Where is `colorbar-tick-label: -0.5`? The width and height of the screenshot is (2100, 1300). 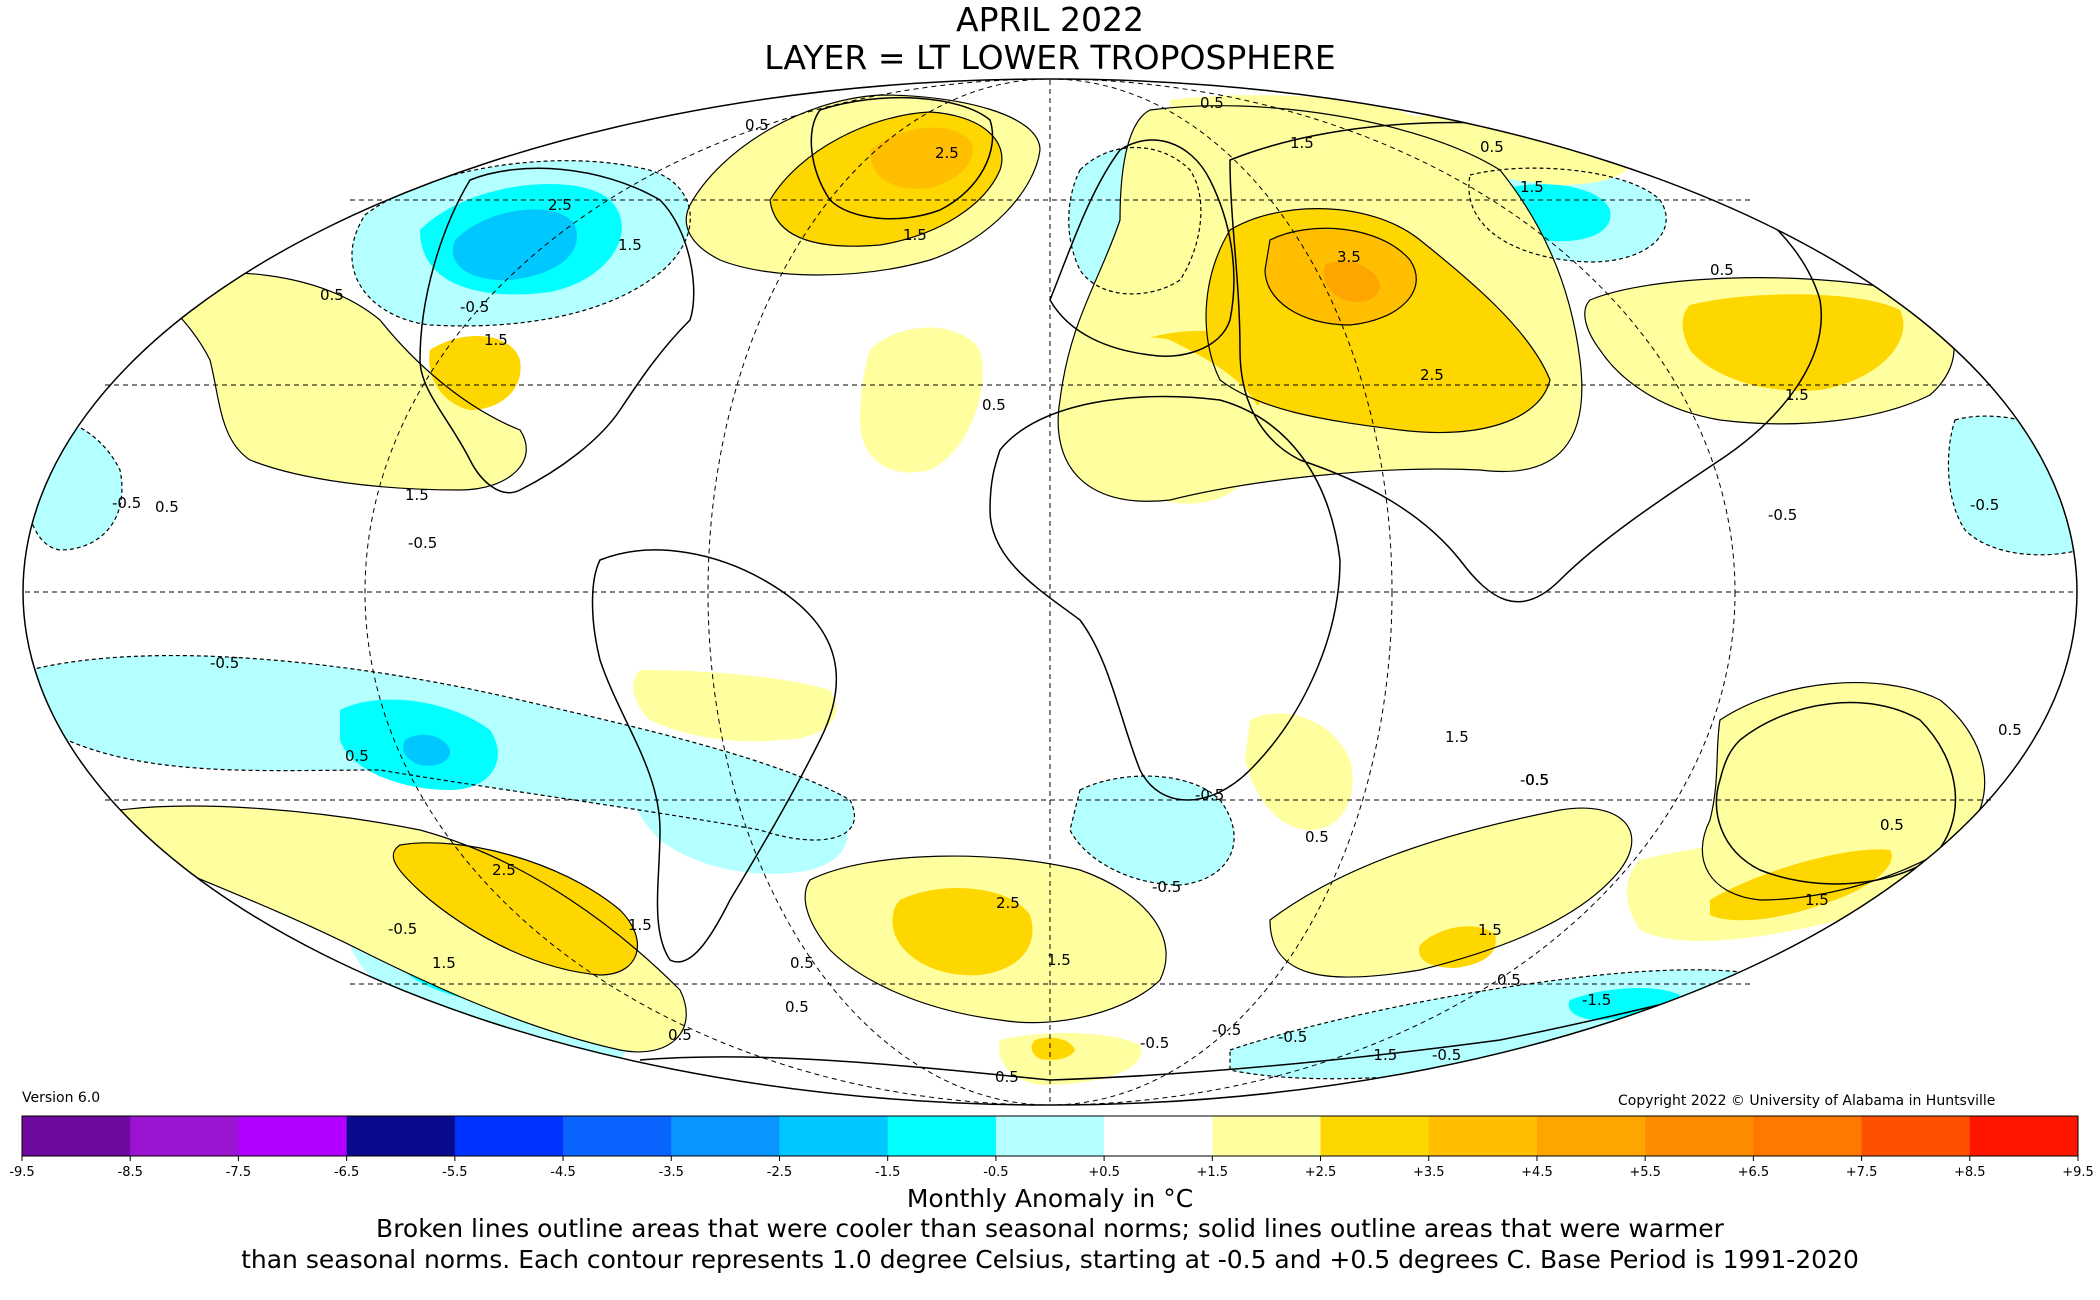
colorbar-tick-label: -0.5 is located at coordinates (995, 1172).